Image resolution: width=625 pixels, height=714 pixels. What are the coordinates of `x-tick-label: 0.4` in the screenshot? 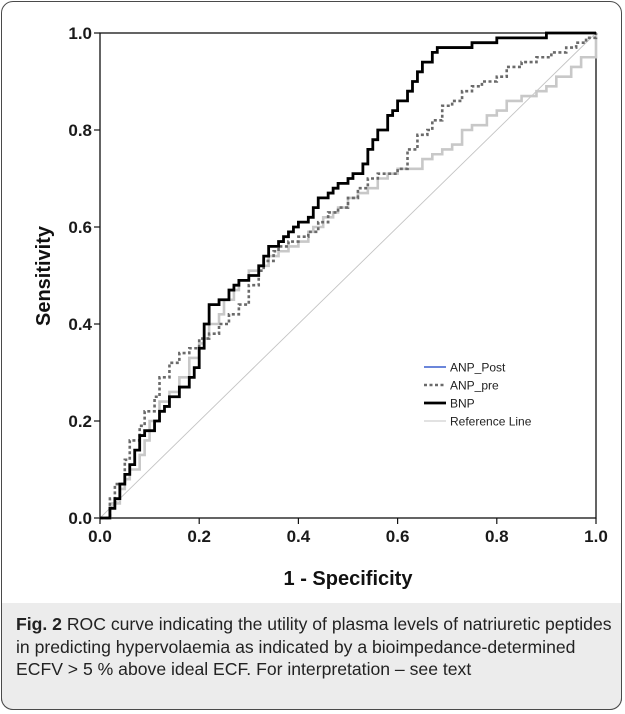 It's located at (299, 536).